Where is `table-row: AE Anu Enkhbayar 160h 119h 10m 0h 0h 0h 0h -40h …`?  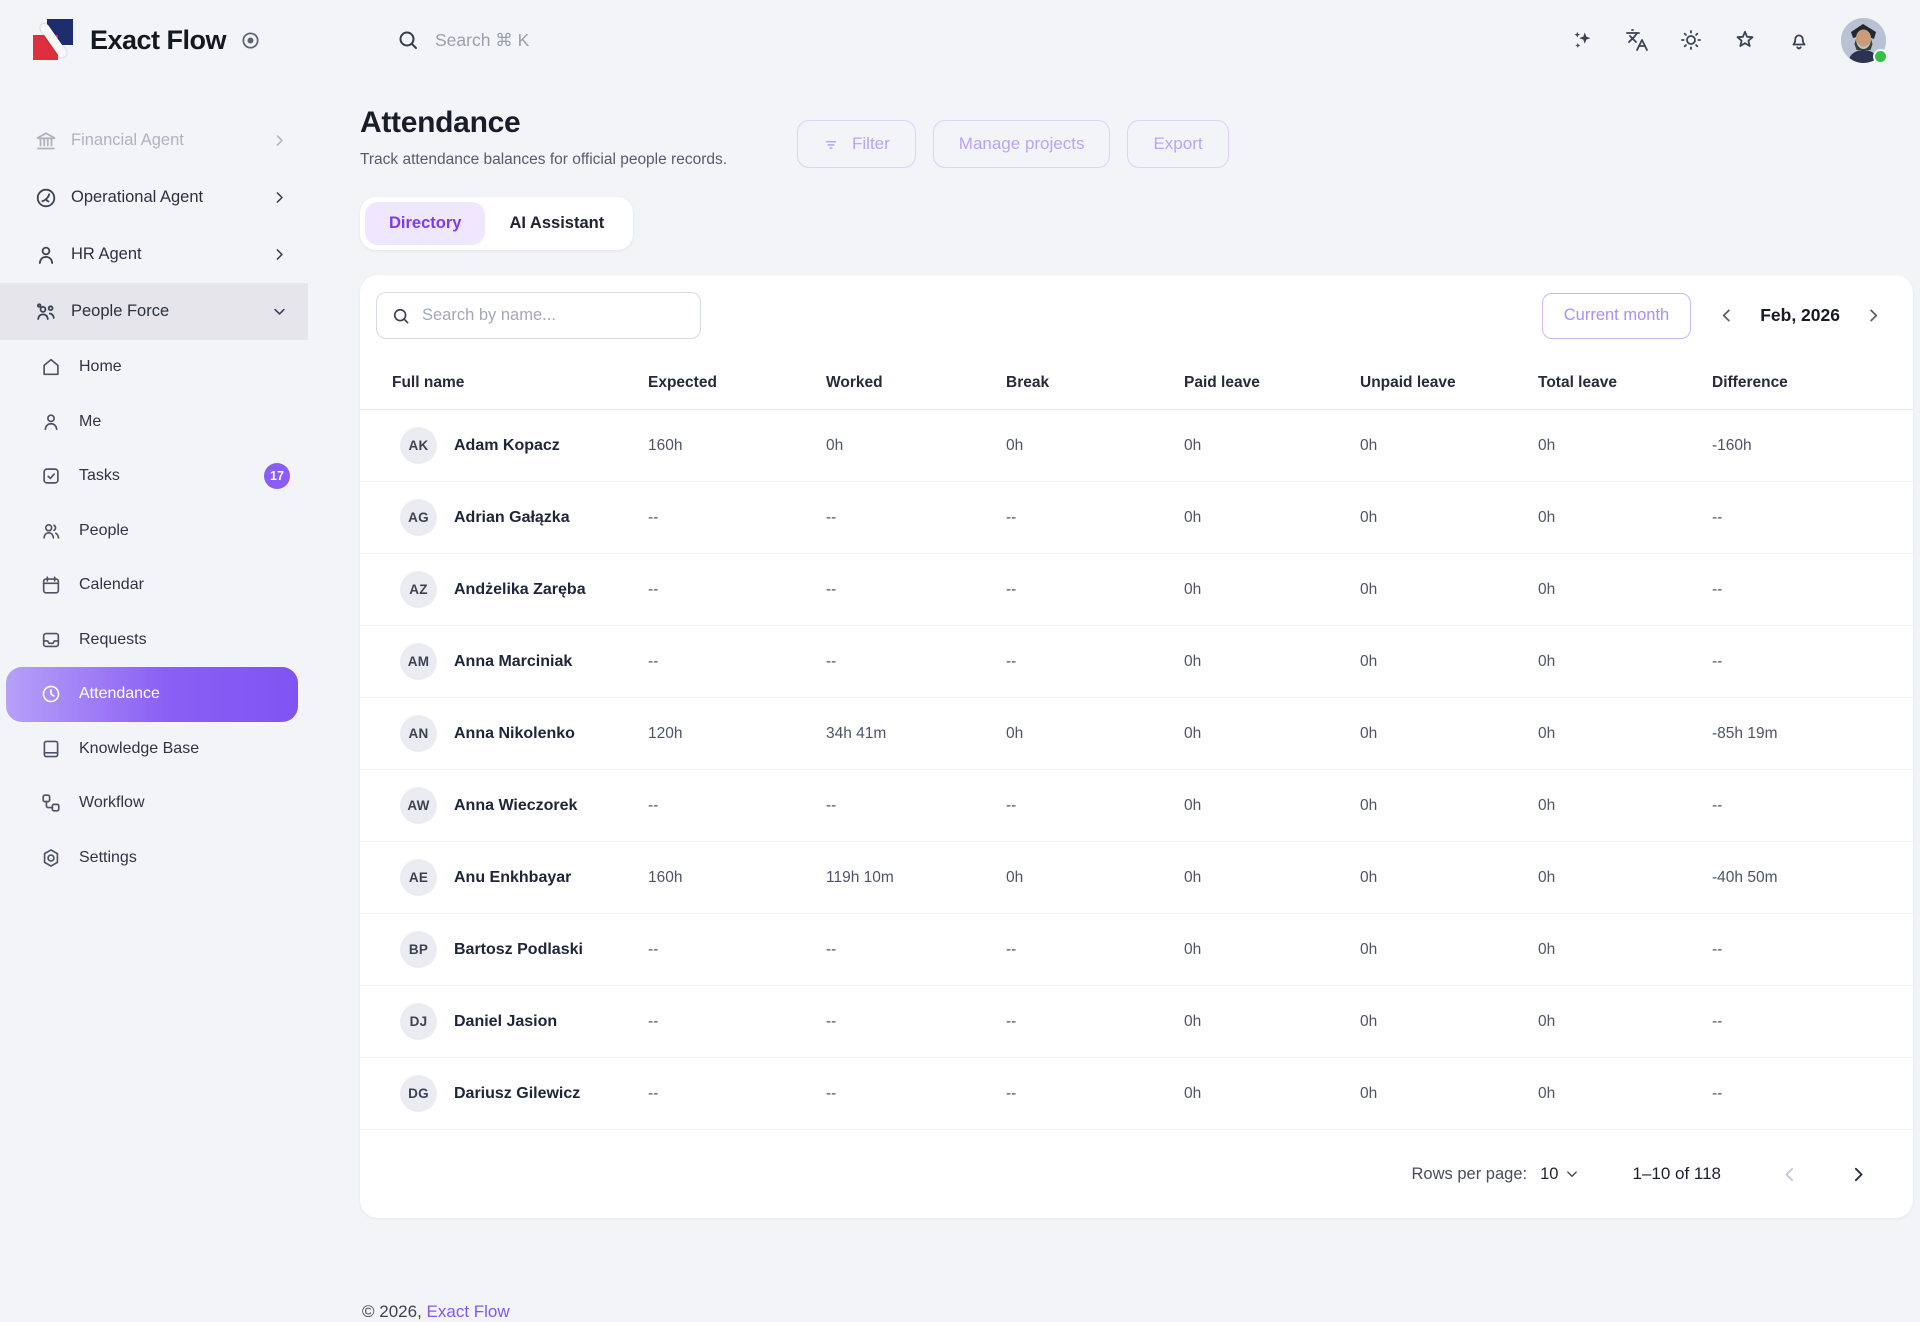 table-row: AE Anu Enkhbayar 160h 119h 10m 0h 0h 0h 0h -40h … is located at coordinates (1136, 877).